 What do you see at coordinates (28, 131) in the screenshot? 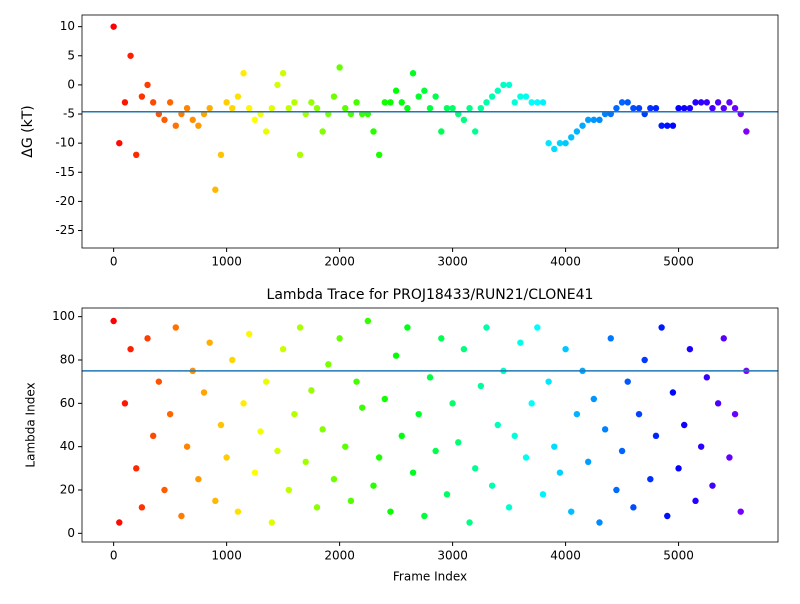
I see `y-axis-label: ΔG (kT)` at bounding box center [28, 131].